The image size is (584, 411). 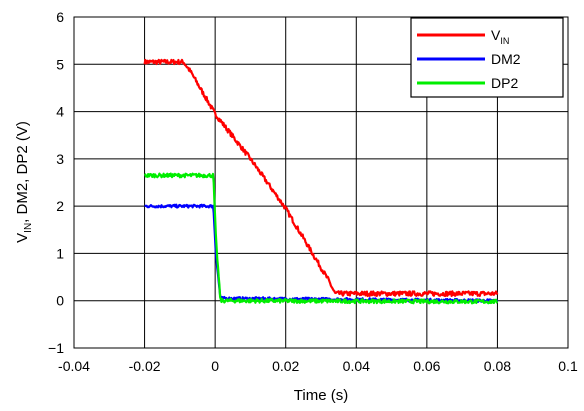 I want to click on legend-label-vin: VIN, so click(x=500, y=36).